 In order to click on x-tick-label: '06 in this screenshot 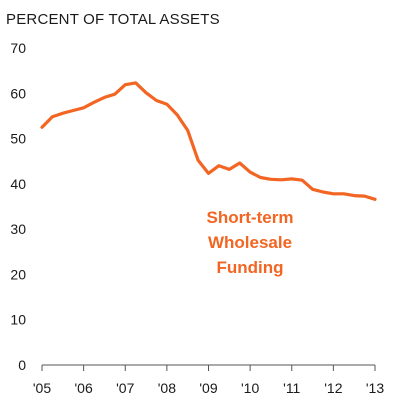, I will do `click(84, 388)`.